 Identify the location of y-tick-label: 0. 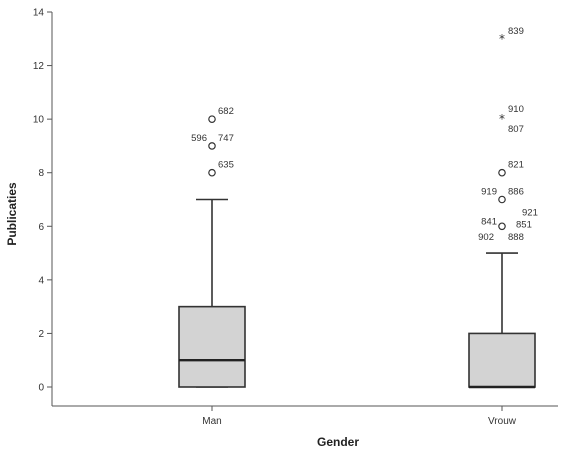
(41, 388).